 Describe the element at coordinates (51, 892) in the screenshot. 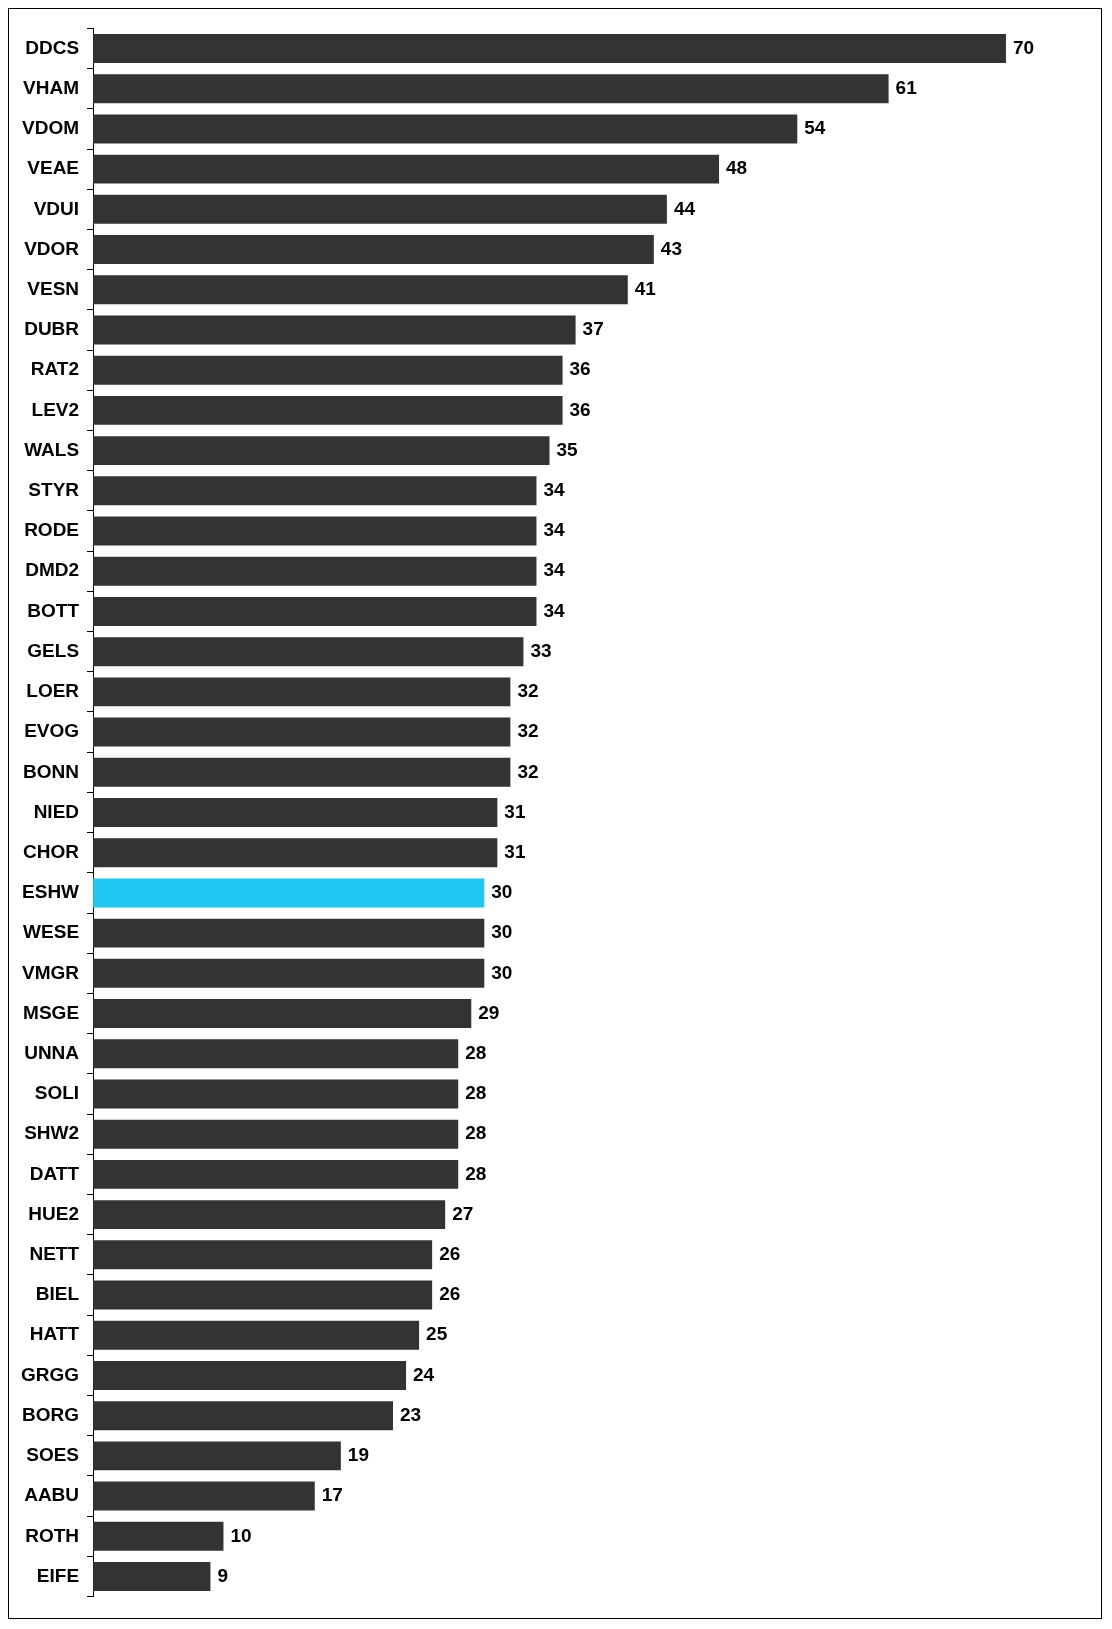

I see `y-tick-label: ESHW` at that location.